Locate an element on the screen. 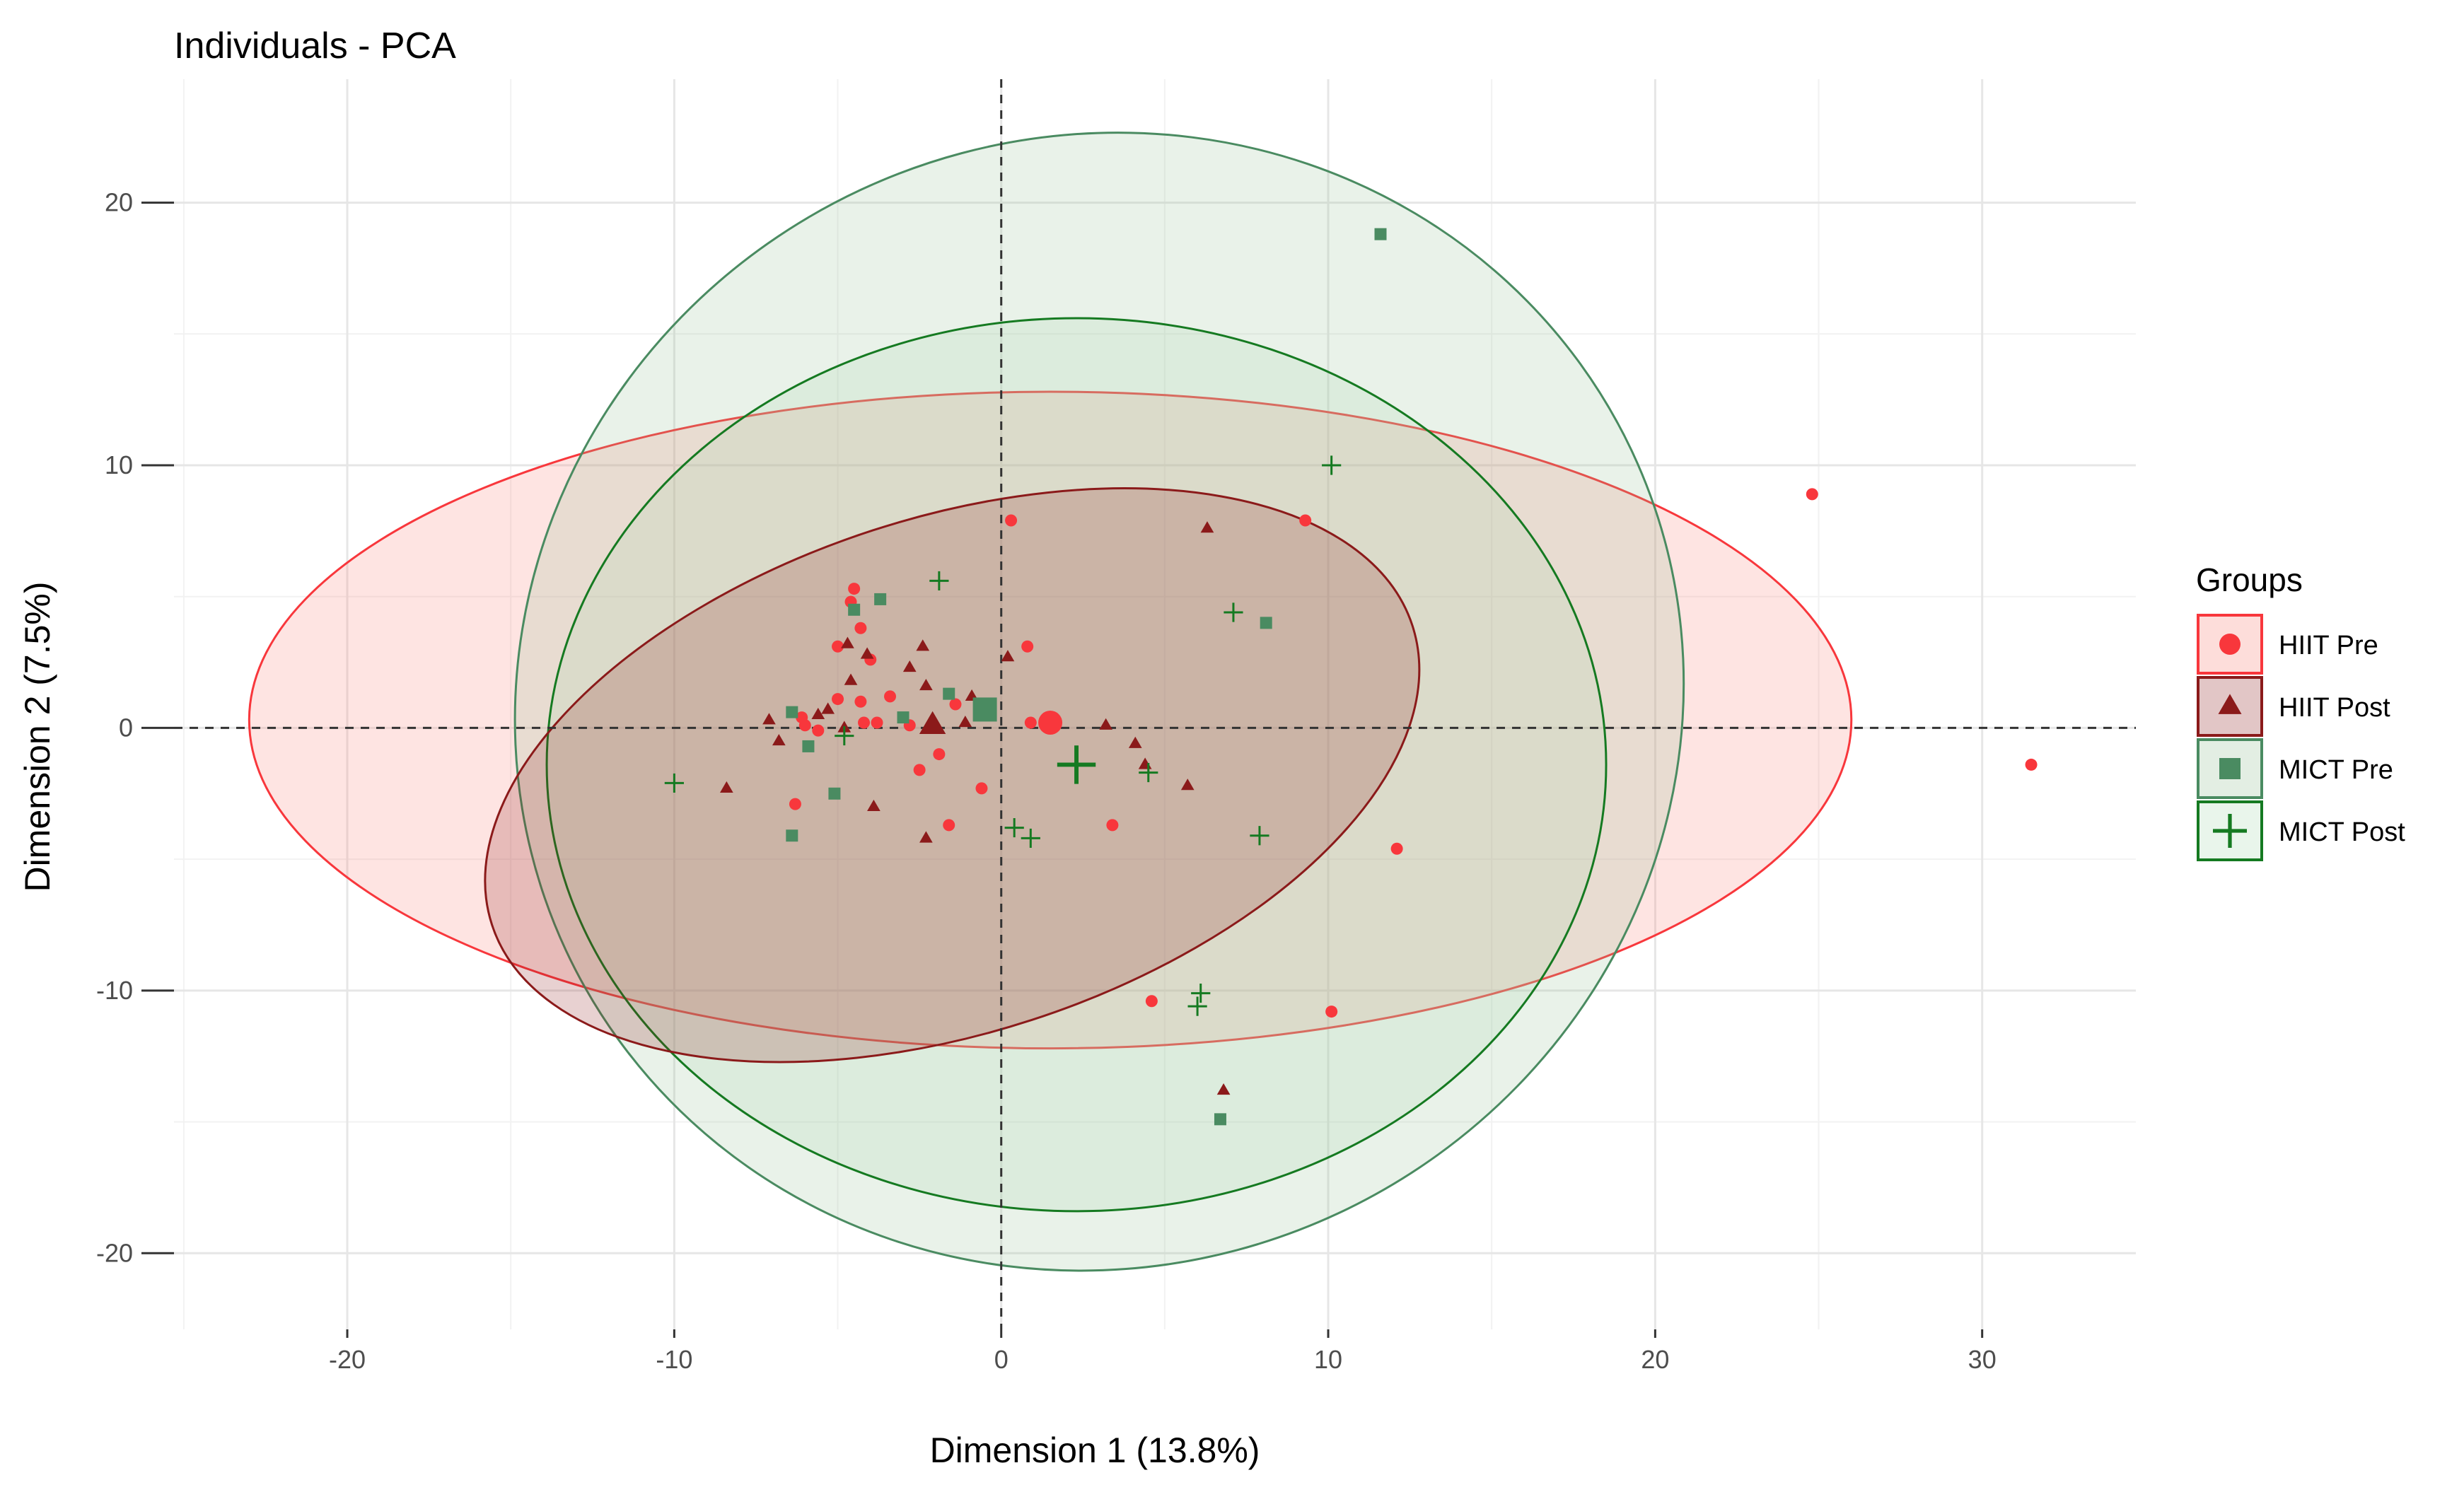  x-axis-ticks: -20 -10 0 10 20 30 is located at coordinates (1163, 1351).